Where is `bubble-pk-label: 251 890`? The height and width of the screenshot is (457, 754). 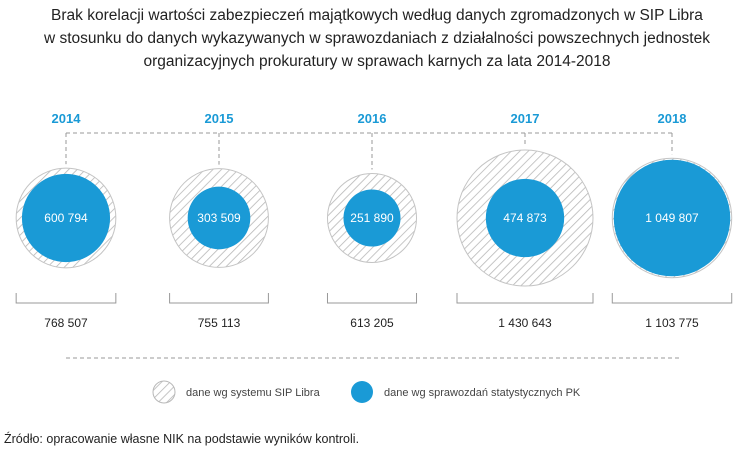 bubble-pk-label: 251 890 is located at coordinates (372, 218).